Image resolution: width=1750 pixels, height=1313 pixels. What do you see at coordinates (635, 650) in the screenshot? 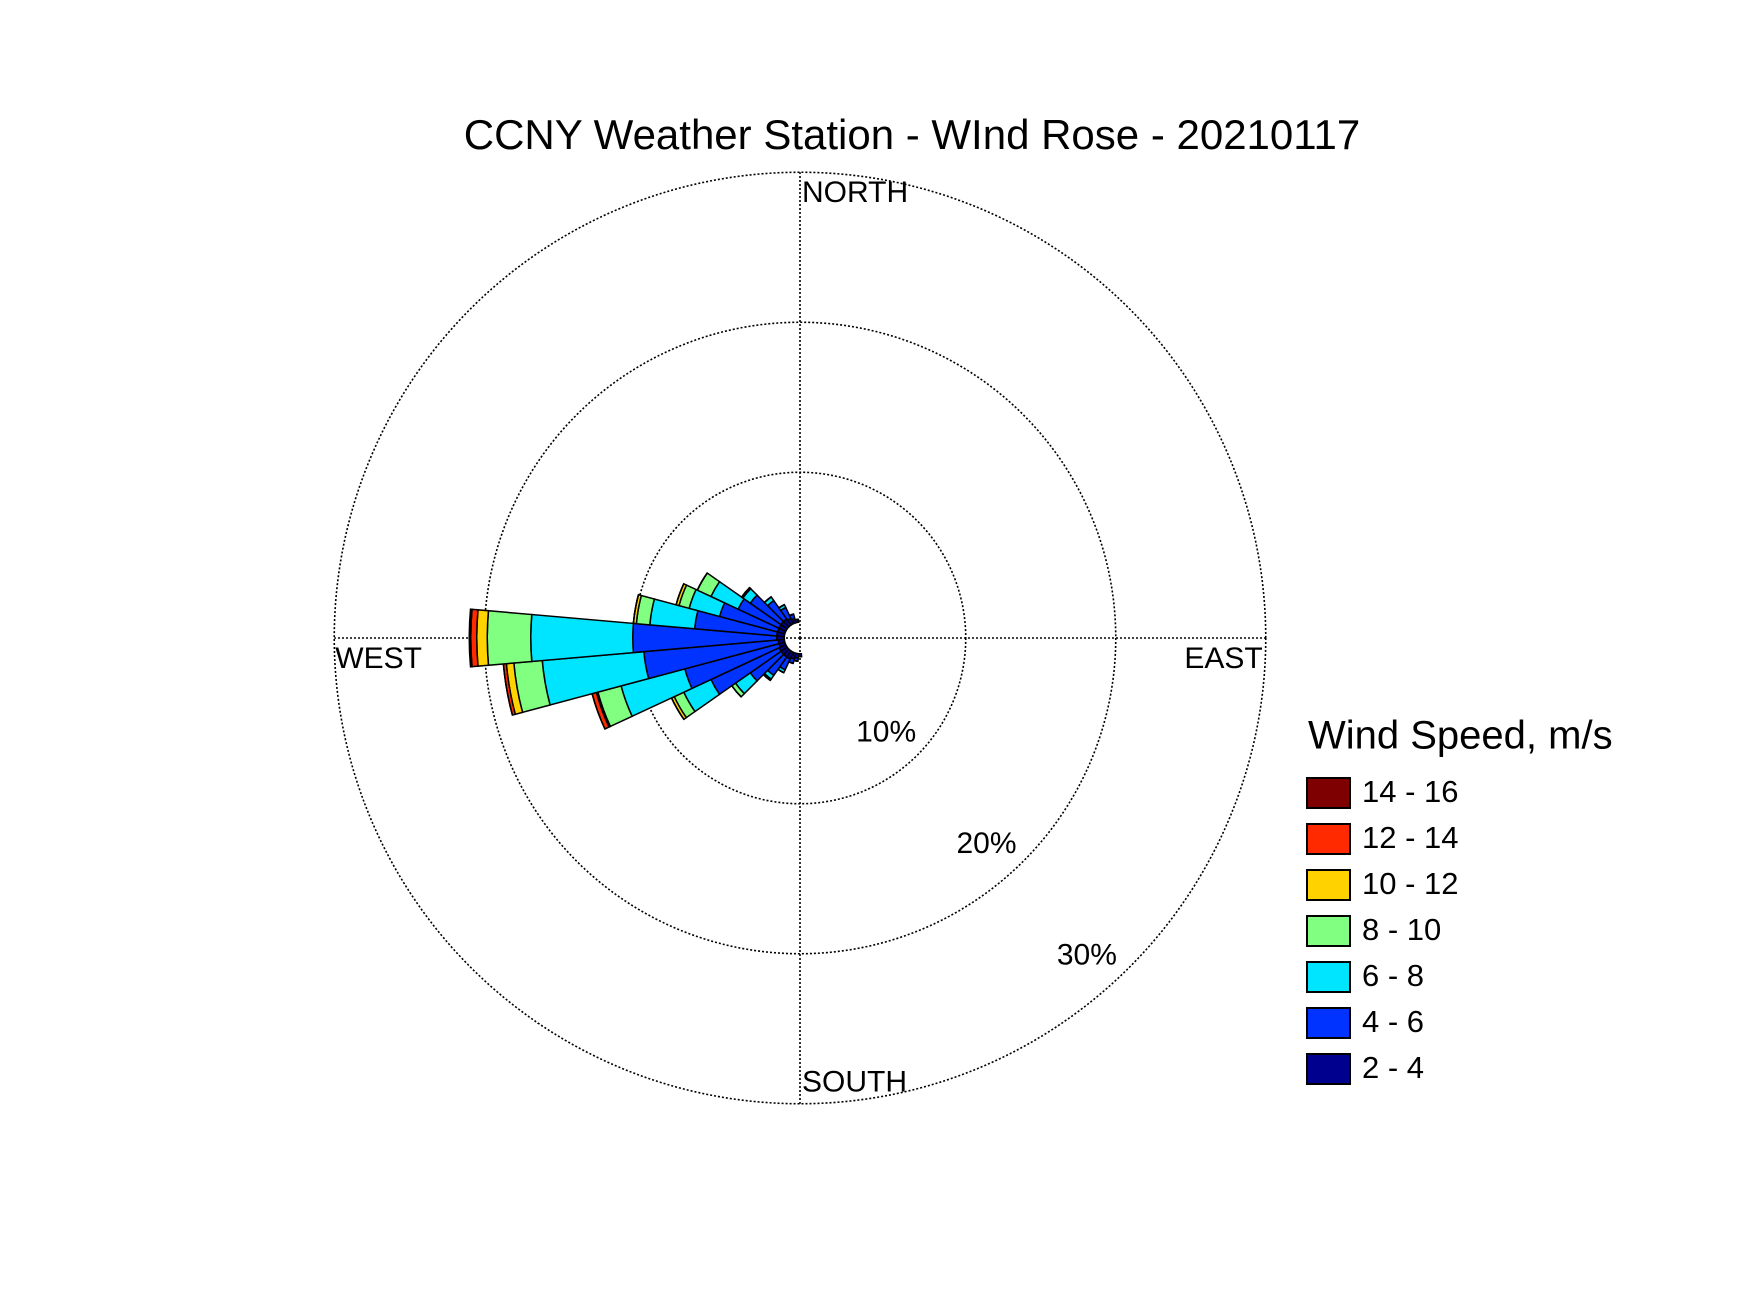
I see `bars` at bounding box center [635, 650].